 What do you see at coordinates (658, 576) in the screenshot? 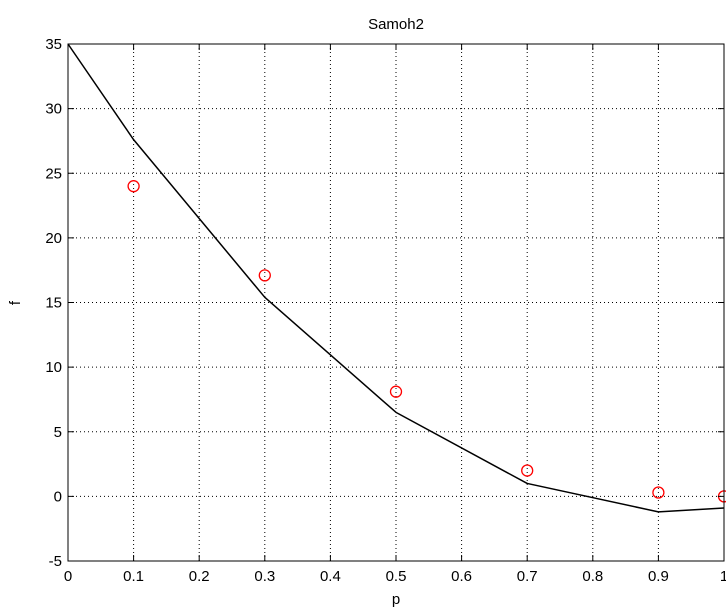
I see `x-tick-label: 0.9` at bounding box center [658, 576].